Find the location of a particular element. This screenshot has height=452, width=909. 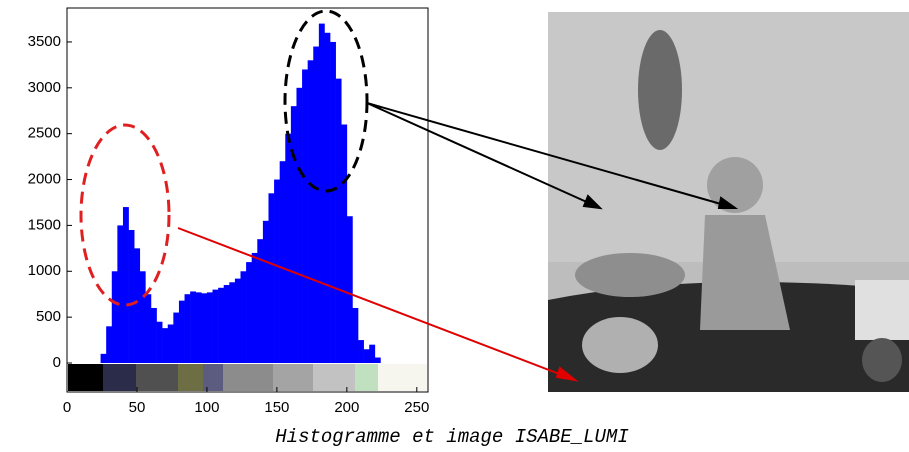

x-tick-label: 200 is located at coordinates (346, 407).